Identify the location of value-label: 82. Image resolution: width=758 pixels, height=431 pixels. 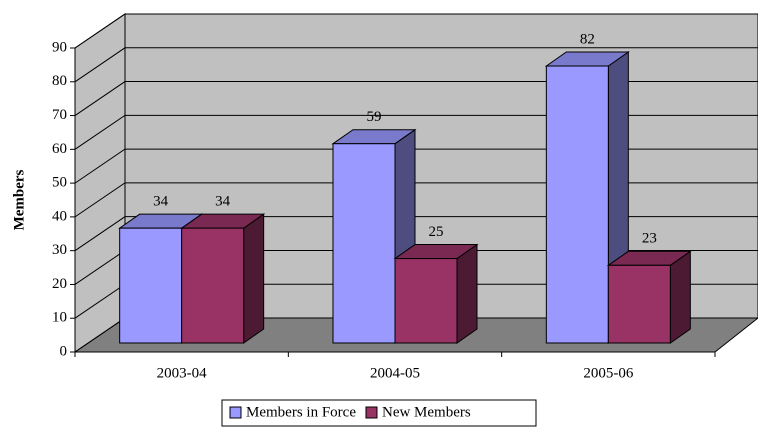
(587, 39).